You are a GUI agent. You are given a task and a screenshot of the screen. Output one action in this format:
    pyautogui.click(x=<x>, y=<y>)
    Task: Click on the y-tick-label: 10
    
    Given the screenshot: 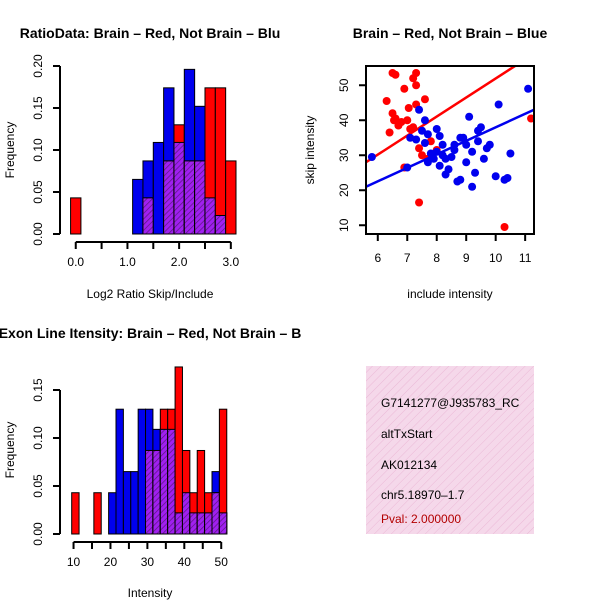 What is the action you would take?
    pyautogui.click(x=344, y=225)
    